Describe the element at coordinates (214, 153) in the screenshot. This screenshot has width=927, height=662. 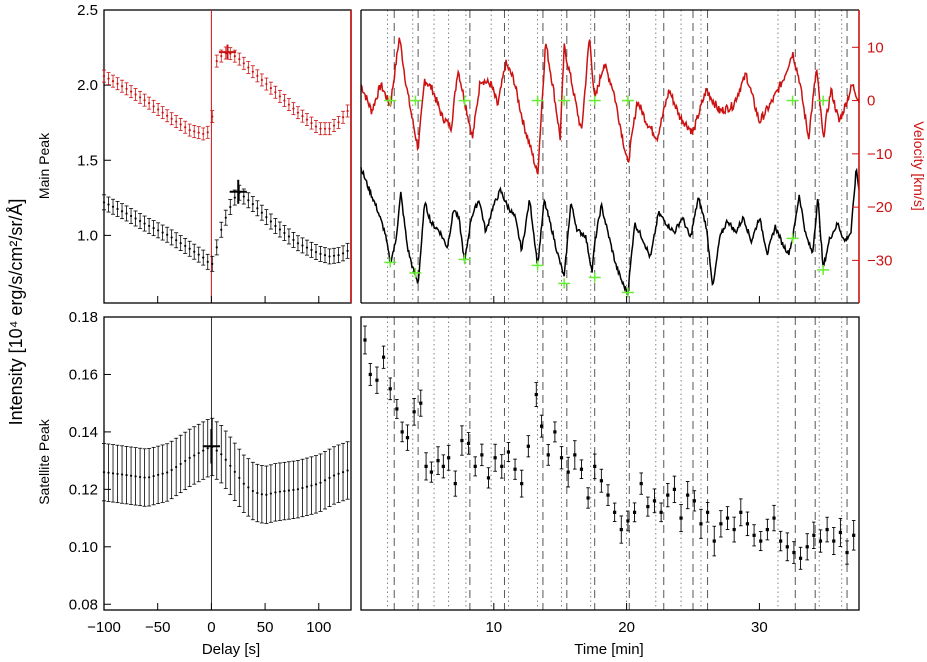
I see `panel-main-peak-delay: 1.0 1.5 2.0 2.5` at that location.